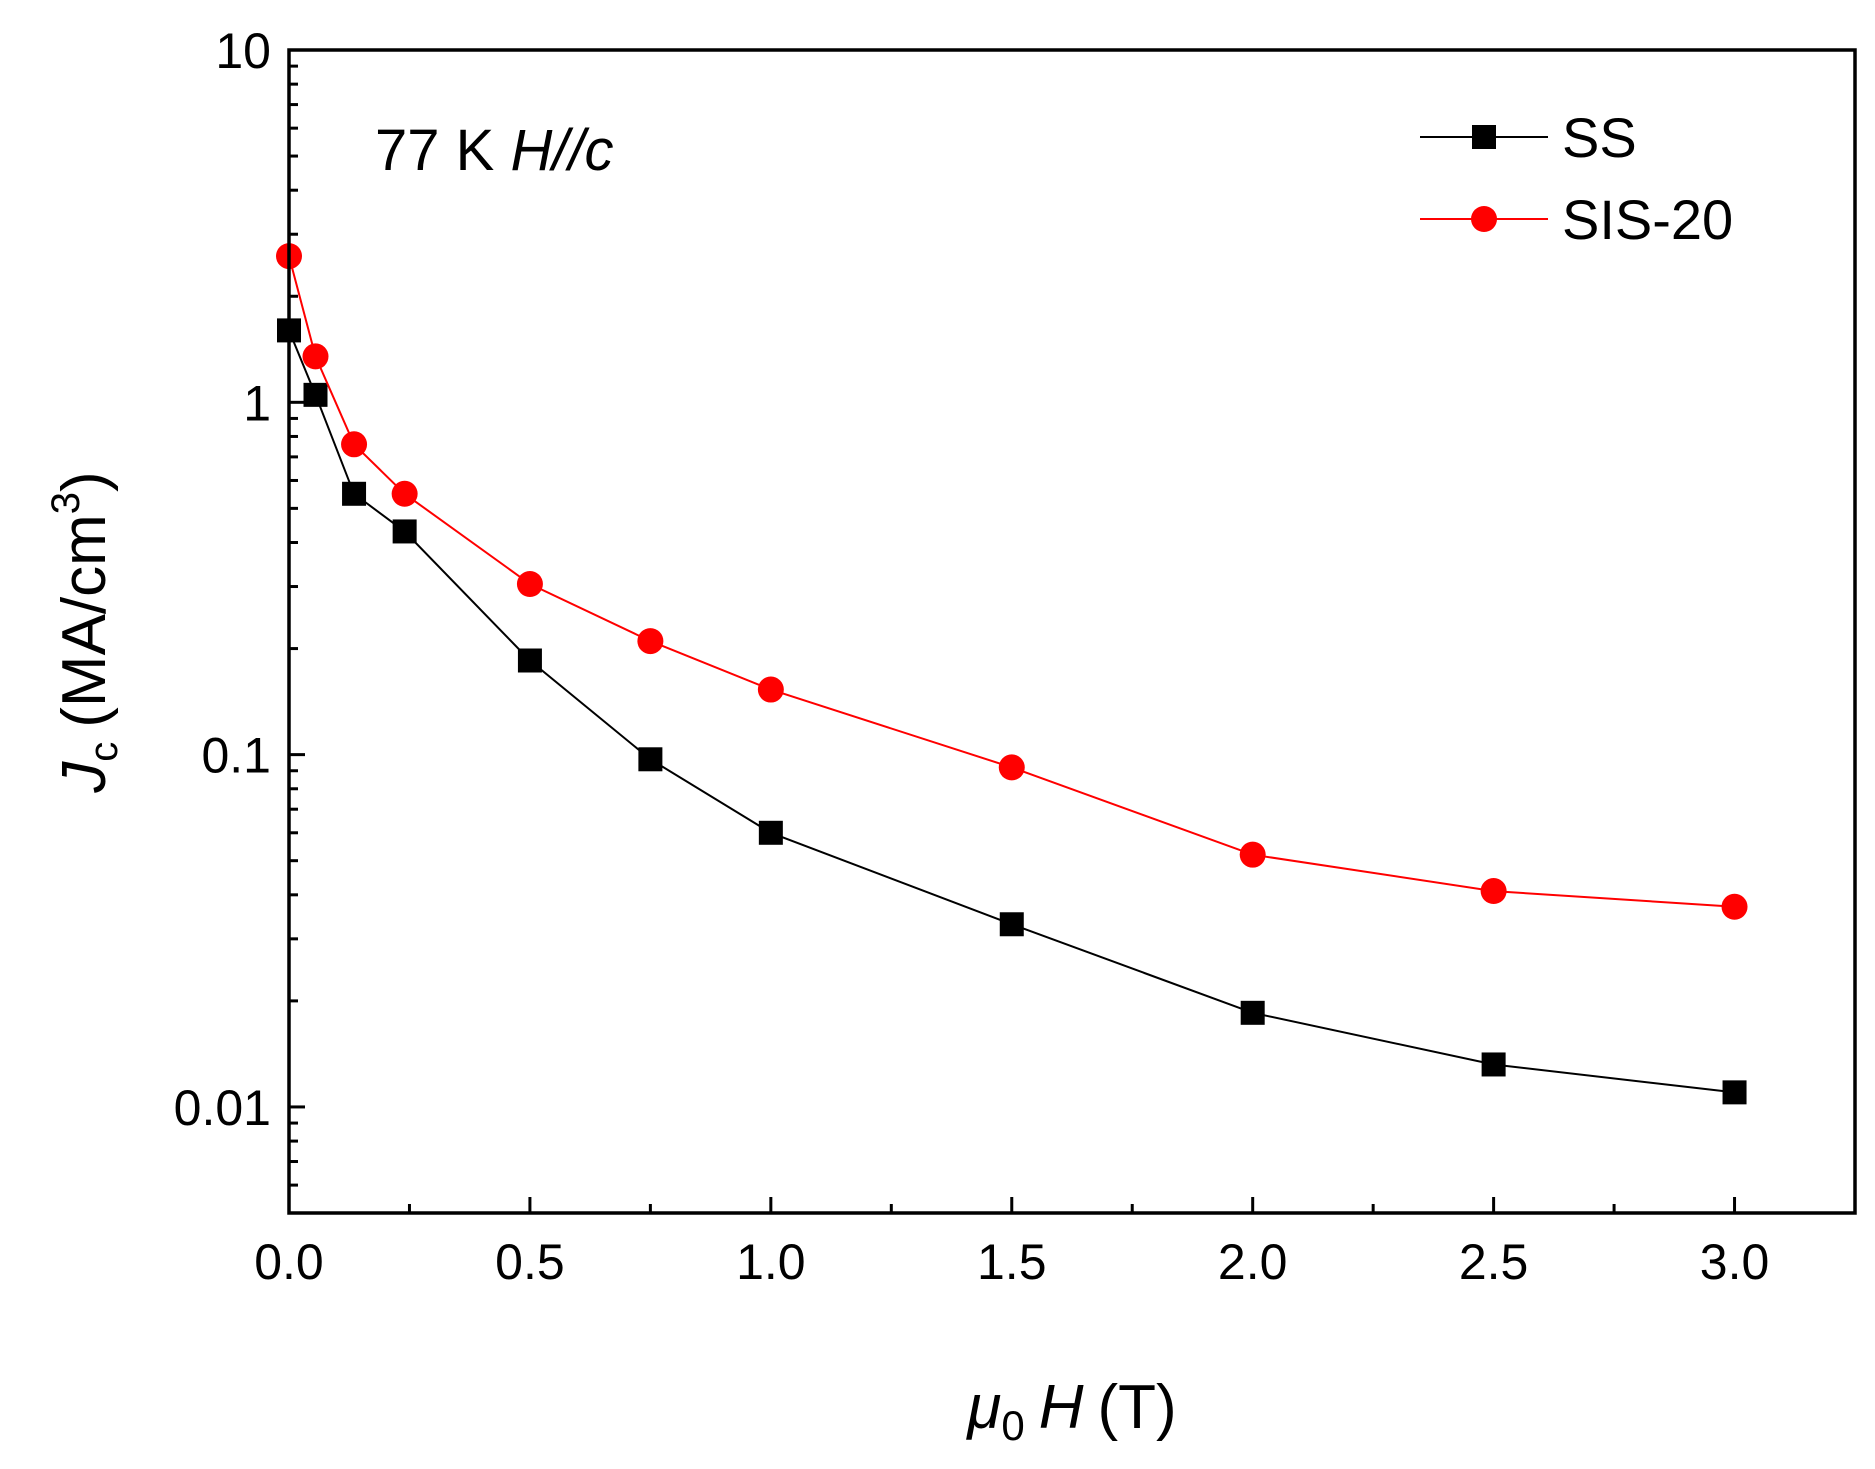 Image resolution: width=1875 pixels, height=1469 pixels. I want to click on x-tick-label: 2.5, so click(1494, 1262).